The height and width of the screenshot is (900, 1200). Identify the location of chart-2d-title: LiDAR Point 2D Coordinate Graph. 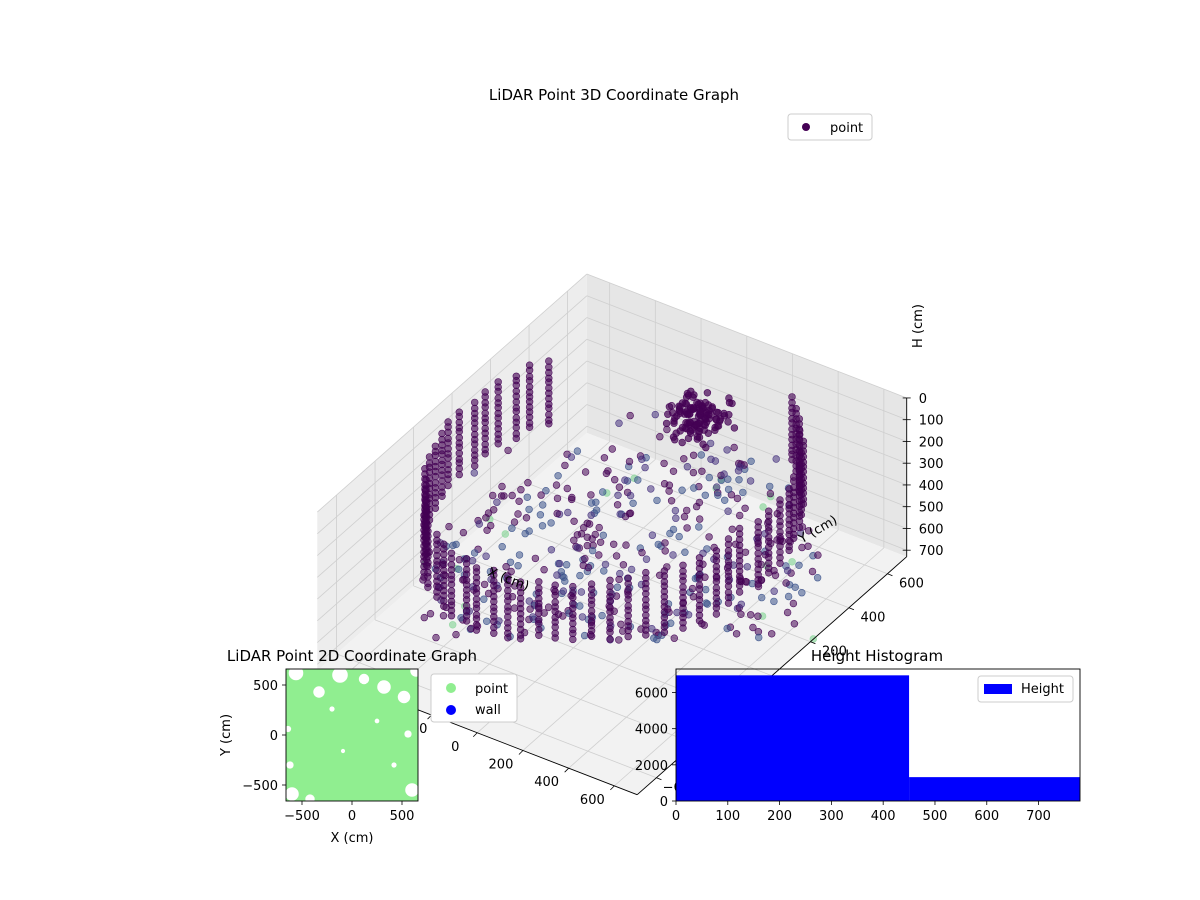
(352, 656).